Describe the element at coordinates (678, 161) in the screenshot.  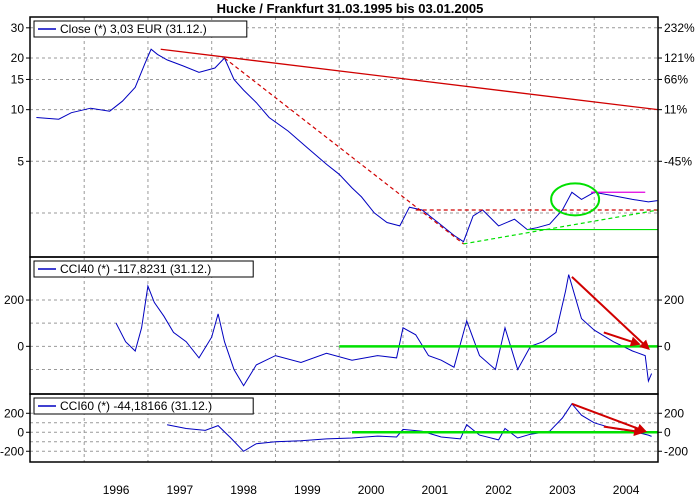
I see `tick-label-right: -45%` at that location.